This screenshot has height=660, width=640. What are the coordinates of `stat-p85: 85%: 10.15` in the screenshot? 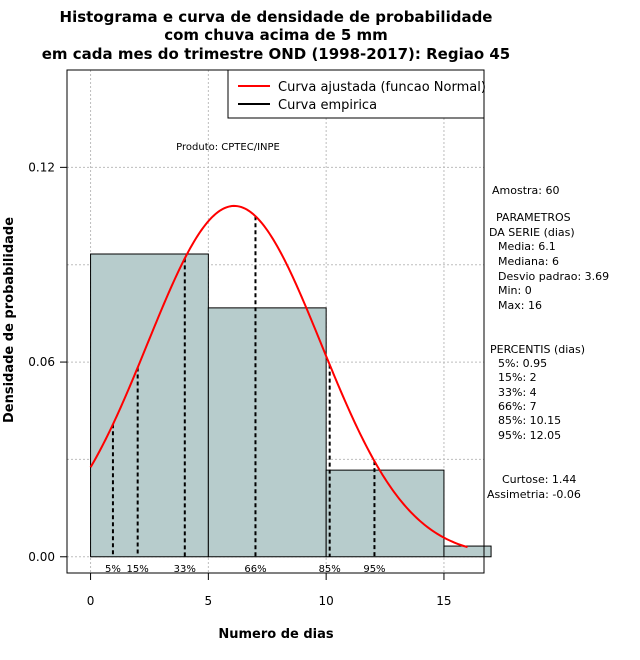 It's located at (529, 420).